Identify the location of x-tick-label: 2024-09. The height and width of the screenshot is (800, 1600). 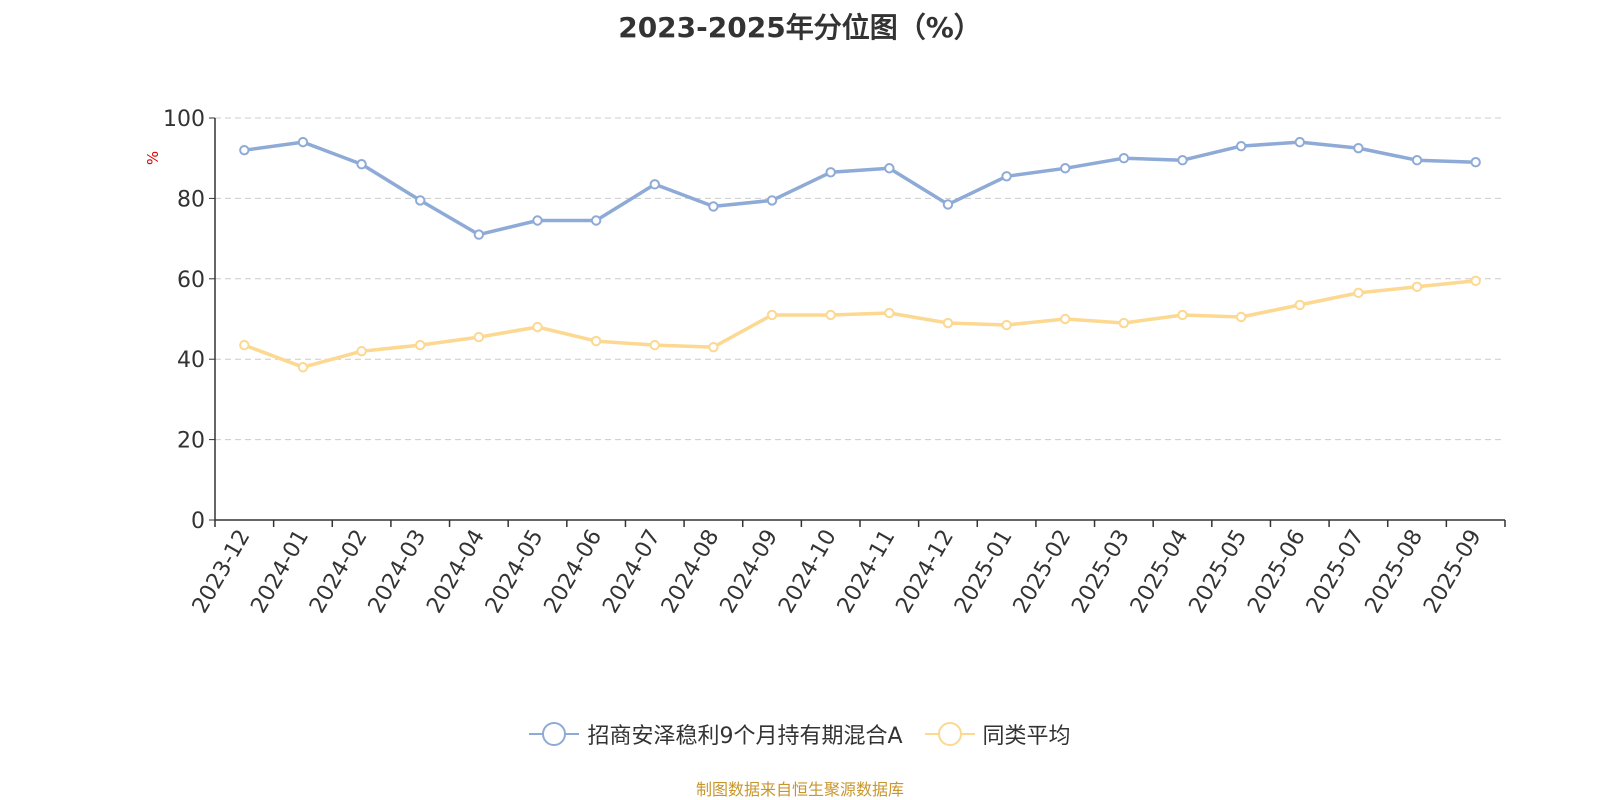
(750, 572).